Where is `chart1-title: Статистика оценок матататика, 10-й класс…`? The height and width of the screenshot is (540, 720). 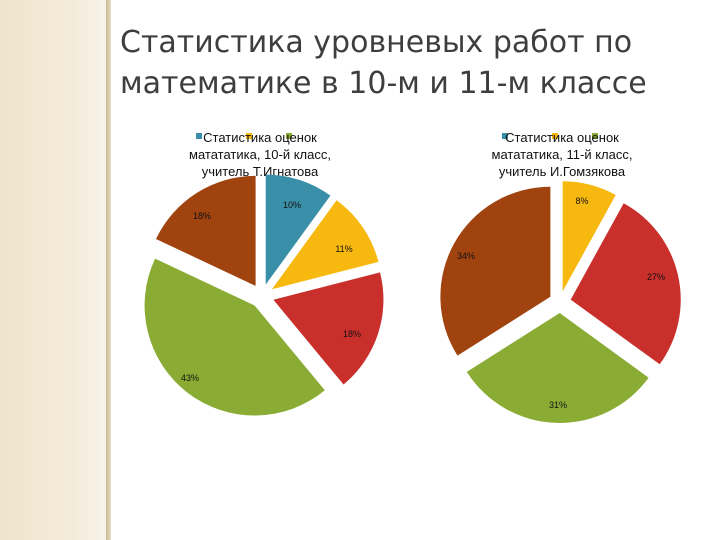 chart1-title: Статистика оценок матататика, 10-й класс… is located at coordinates (260, 154).